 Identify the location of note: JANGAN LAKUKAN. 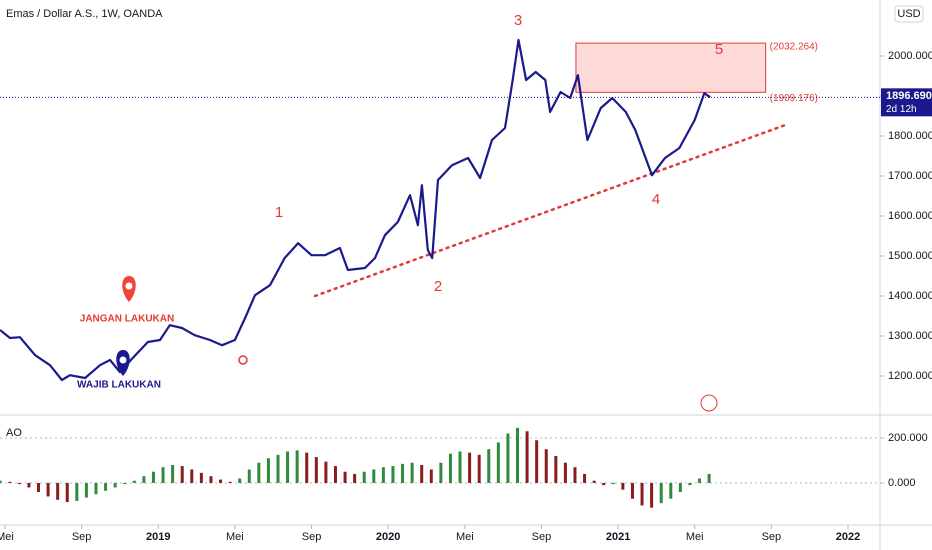
(127, 319).